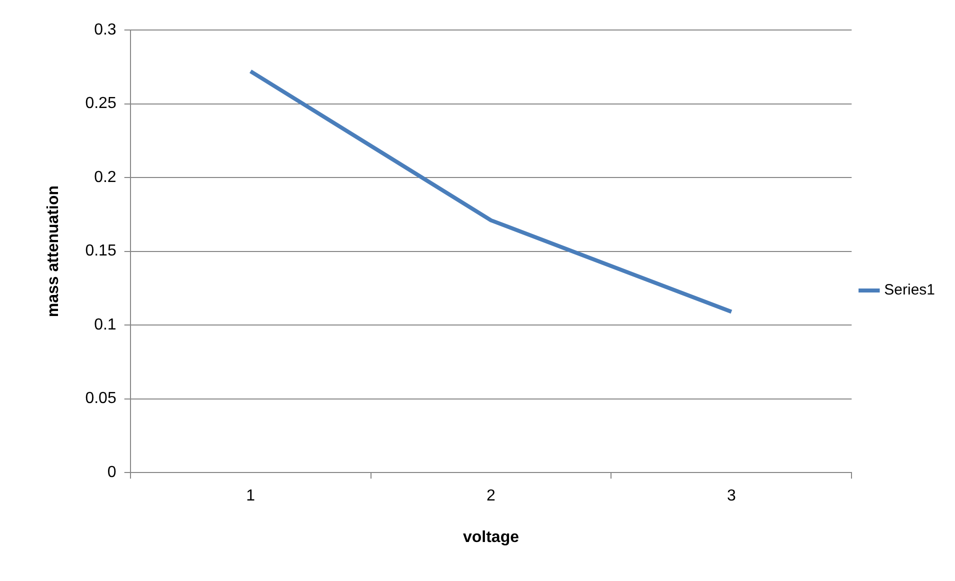 This screenshot has height=581, width=955. I want to click on y-tick-label: 0.15, so click(100, 251).